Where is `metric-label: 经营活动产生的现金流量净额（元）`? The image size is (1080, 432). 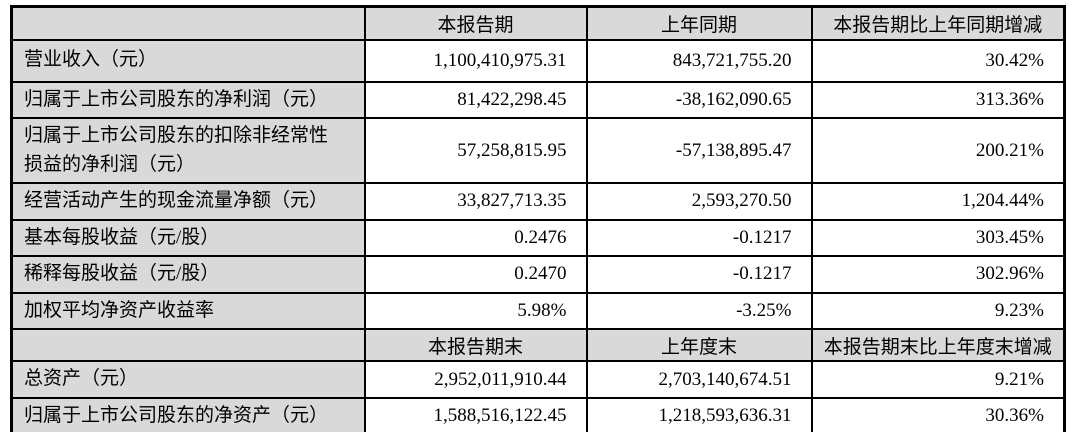
metric-label: 经营活动产生的现金流量净额（元） is located at coordinates (188, 201).